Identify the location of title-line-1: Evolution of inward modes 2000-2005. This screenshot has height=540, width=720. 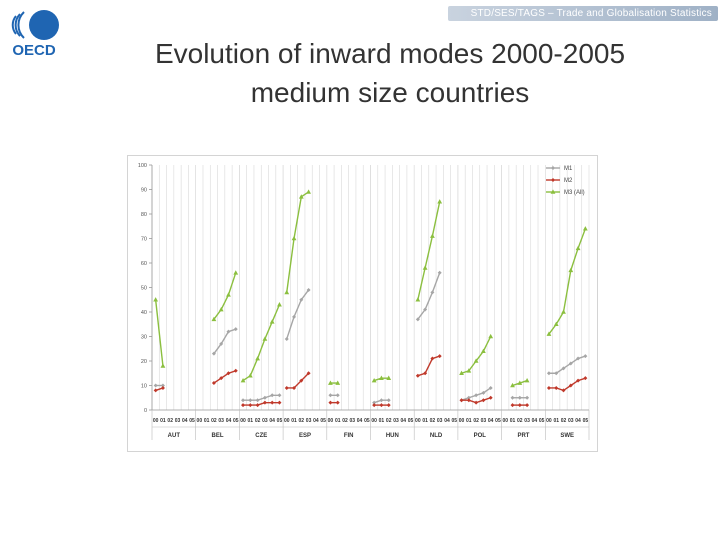
(390, 53).